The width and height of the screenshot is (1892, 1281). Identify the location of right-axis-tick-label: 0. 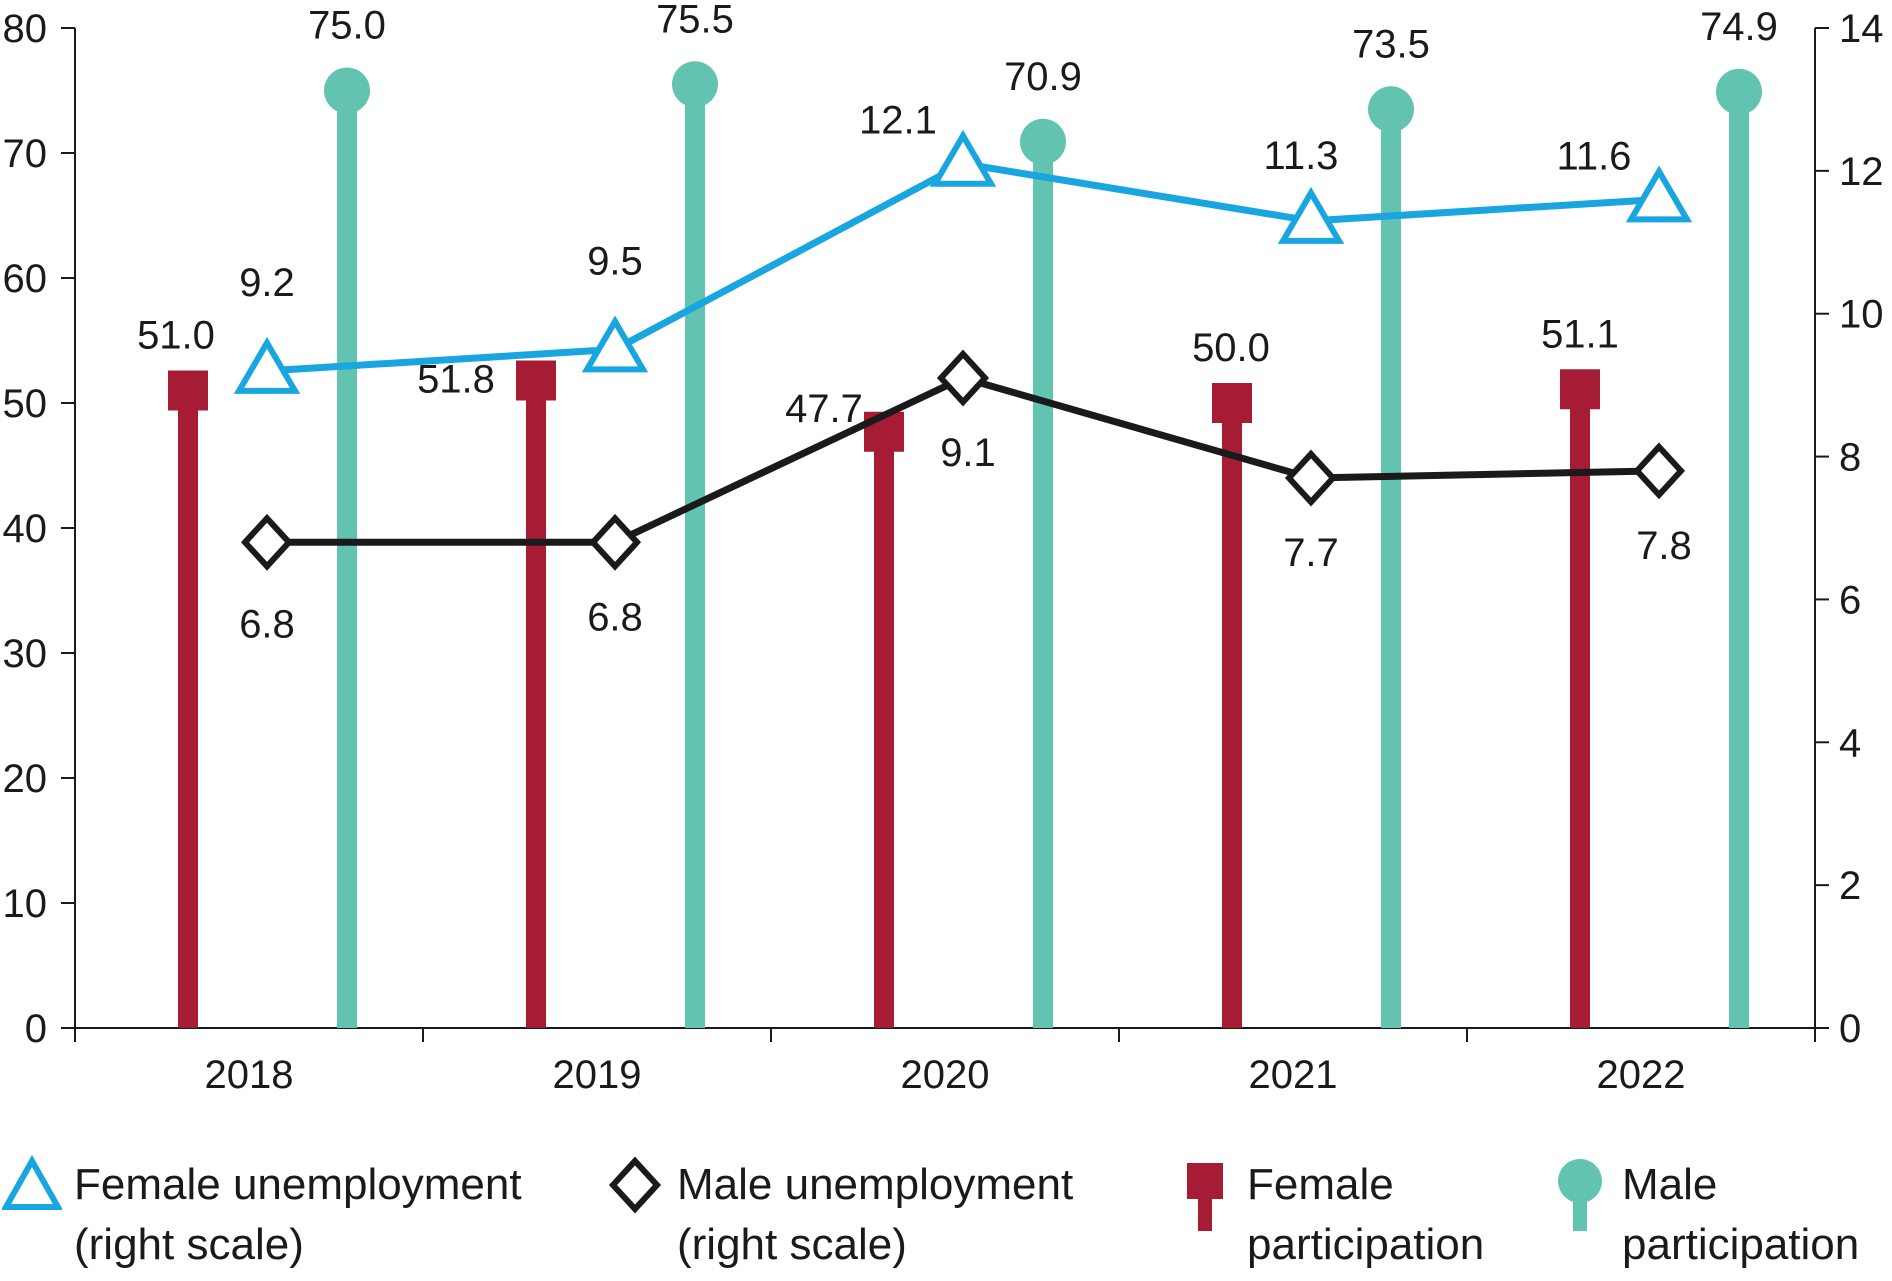
(1850, 1029).